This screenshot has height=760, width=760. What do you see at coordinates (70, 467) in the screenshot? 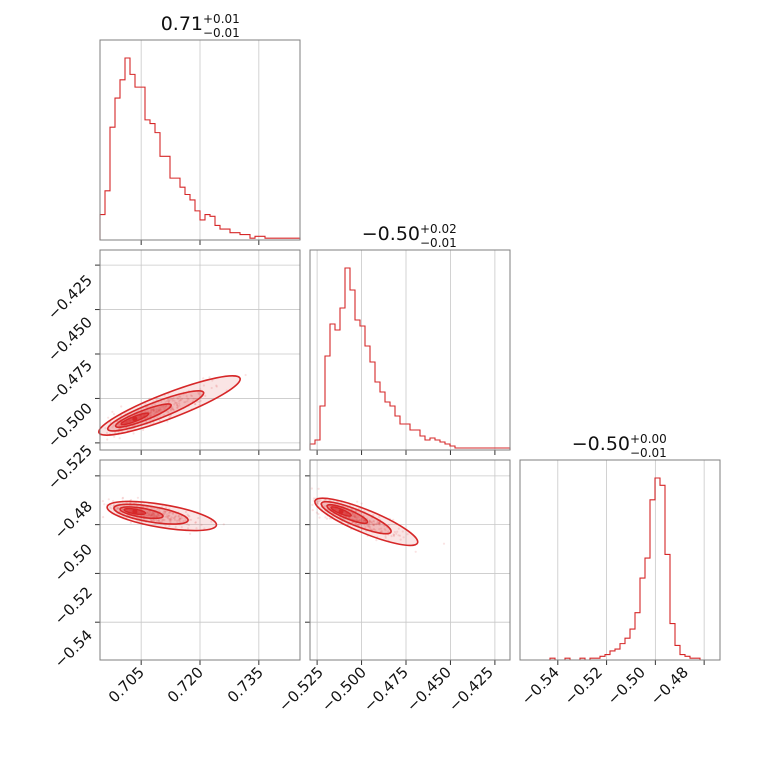
I see `tick-label: −0.525` at bounding box center [70, 467].